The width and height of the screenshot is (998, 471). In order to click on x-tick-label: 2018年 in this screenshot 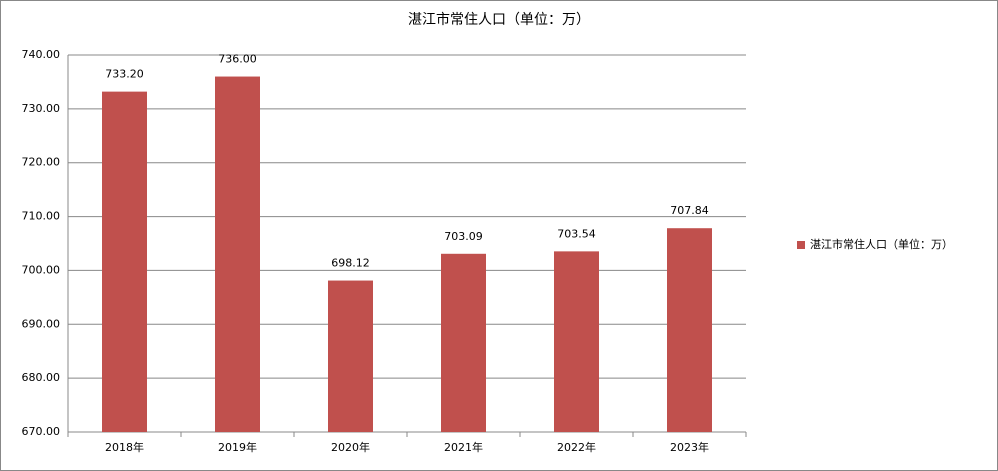, I will do `click(124, 447)`.